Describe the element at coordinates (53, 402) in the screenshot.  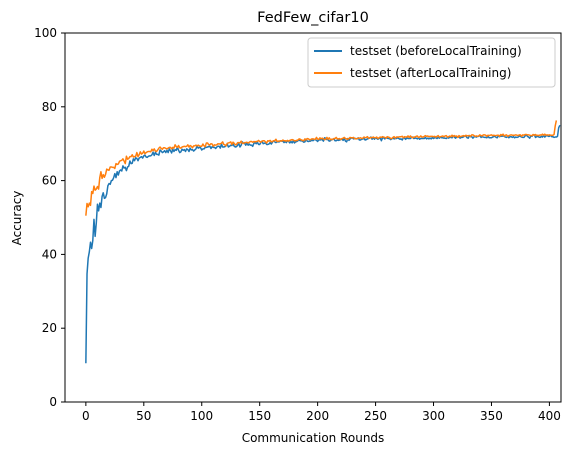
I see `y-tick-label: 0` at that location.